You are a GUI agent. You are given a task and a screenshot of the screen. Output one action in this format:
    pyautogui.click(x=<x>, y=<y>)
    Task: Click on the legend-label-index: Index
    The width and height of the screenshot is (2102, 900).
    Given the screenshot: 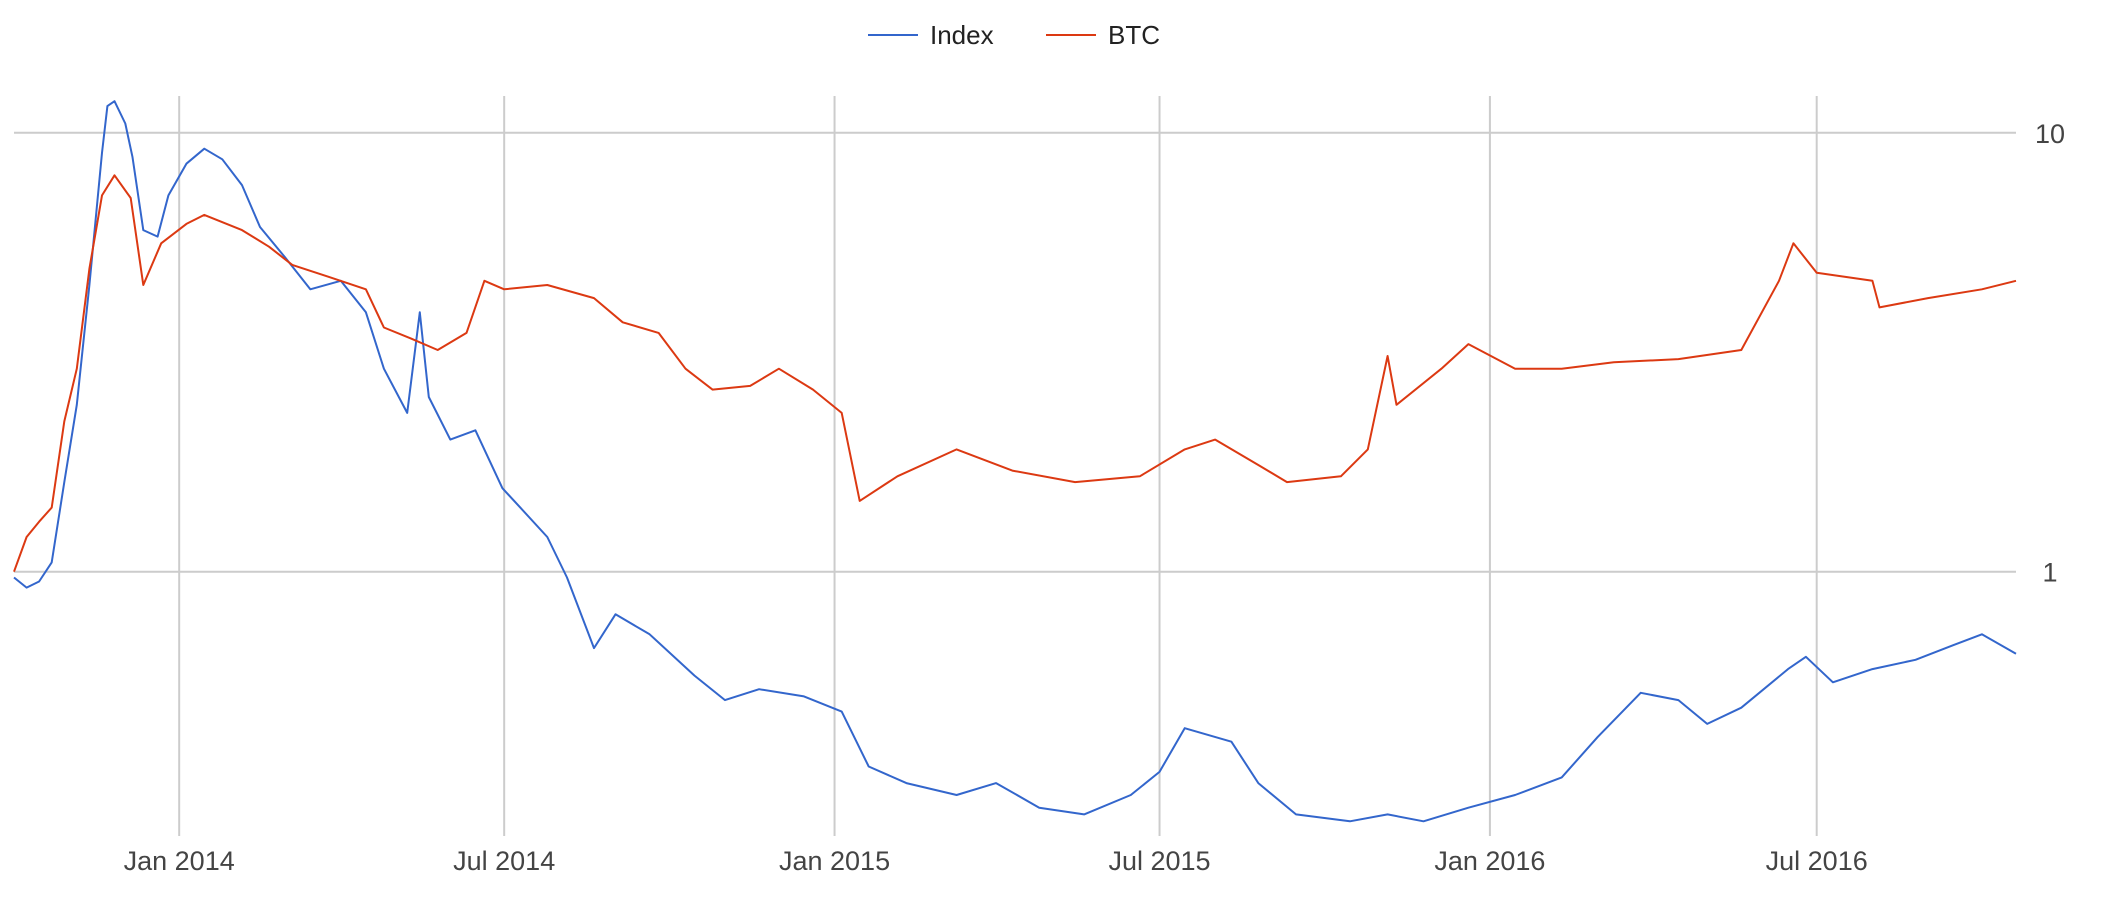 What is the action you would take?
    pyautogui.click(x=962, y=35)
    